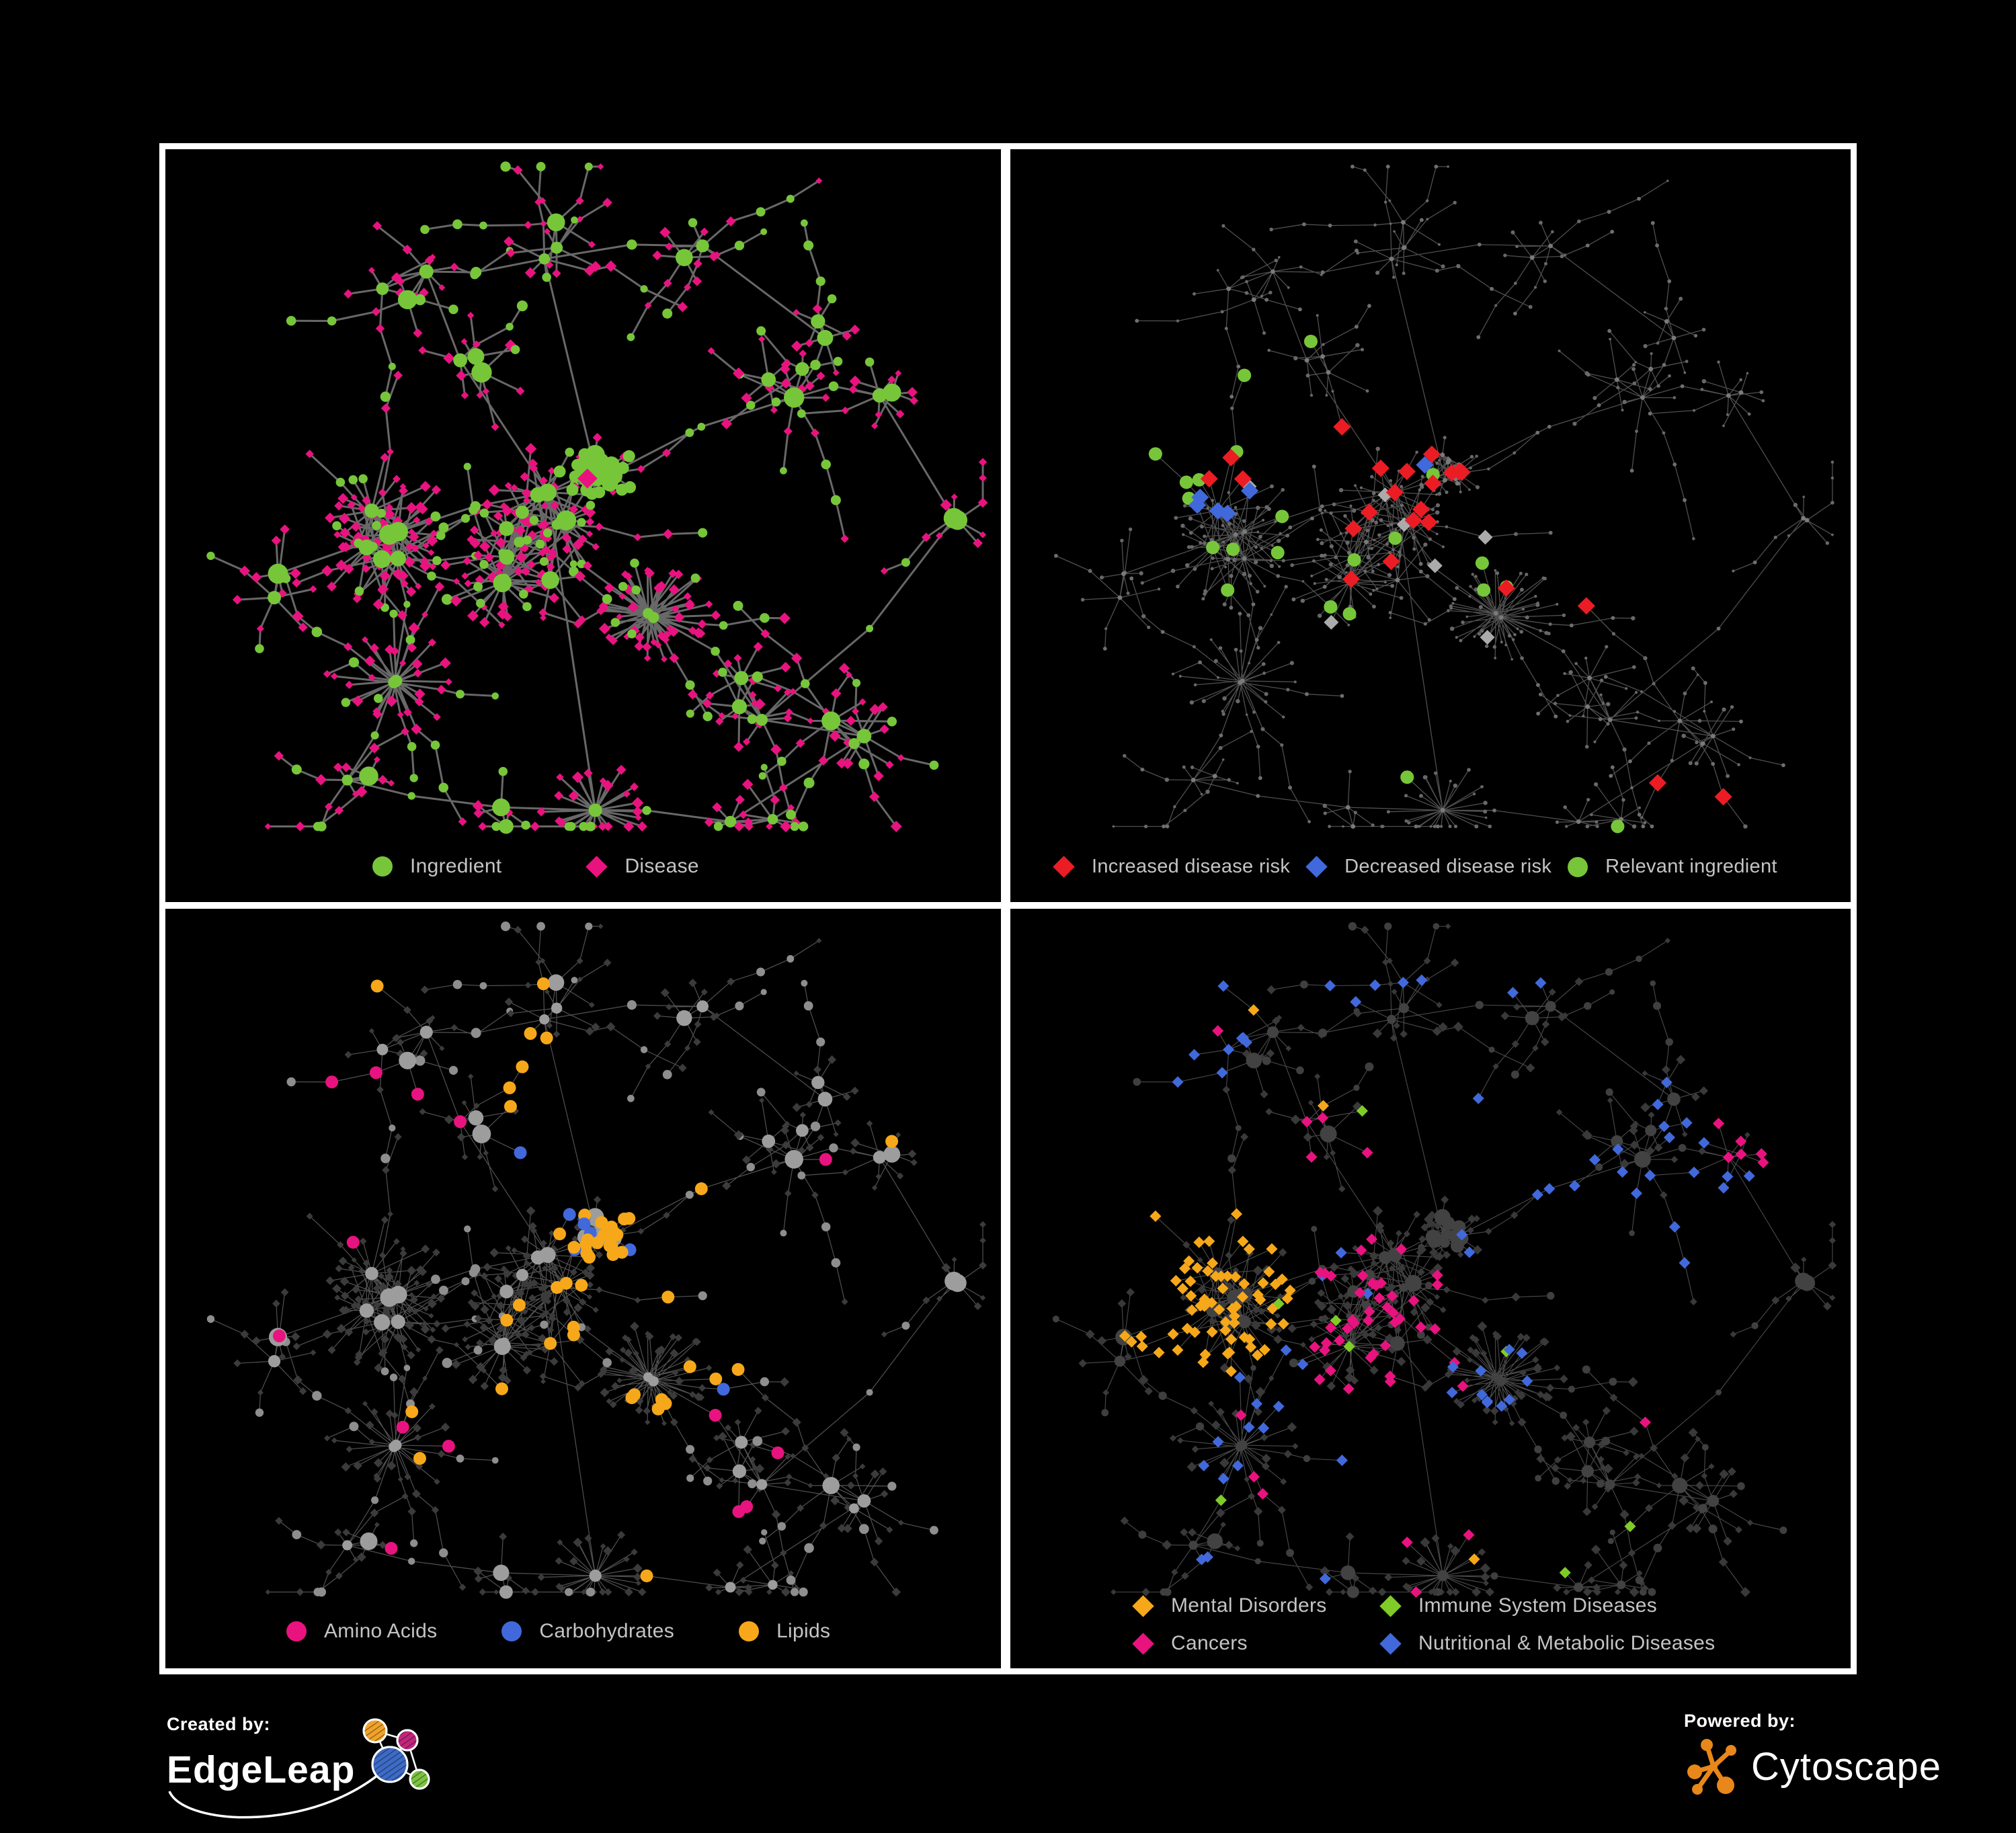 The image size is (2016, 1833). What do you see at coordinates (396, 1754) in the screenshot?
I see `edgeleap-logo-icon` at bounding box center [396, 1754].